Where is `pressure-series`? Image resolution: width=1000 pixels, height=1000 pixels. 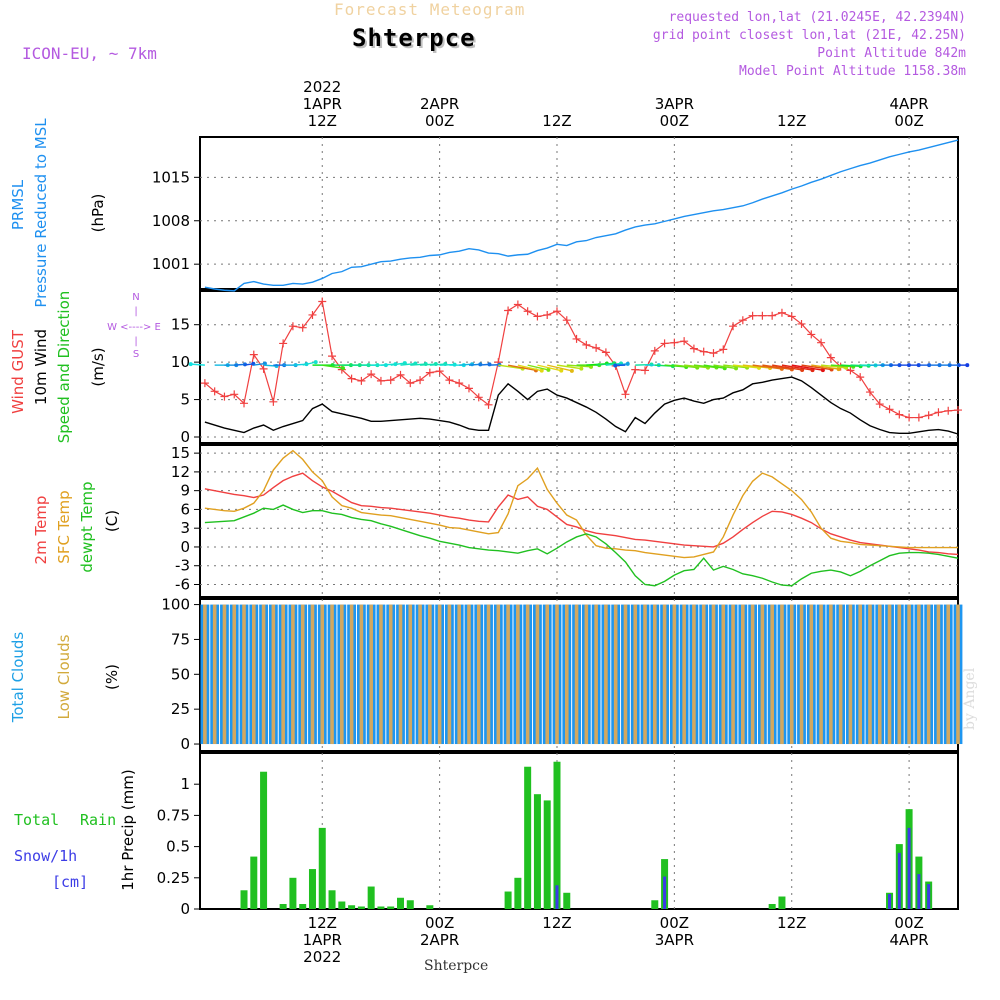 pressure-series is located at coordinates (581, 215).